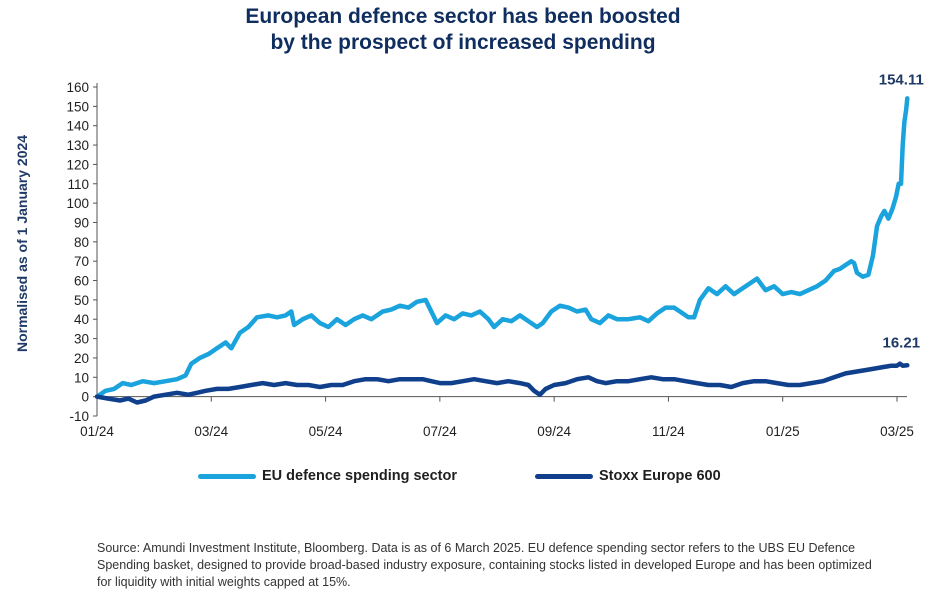 The image size is (926, 600). What do you see at coordinates (211, 431) in the screenshot?
I see `x-tick-label: 03/24` at bounding box center [211, 431].